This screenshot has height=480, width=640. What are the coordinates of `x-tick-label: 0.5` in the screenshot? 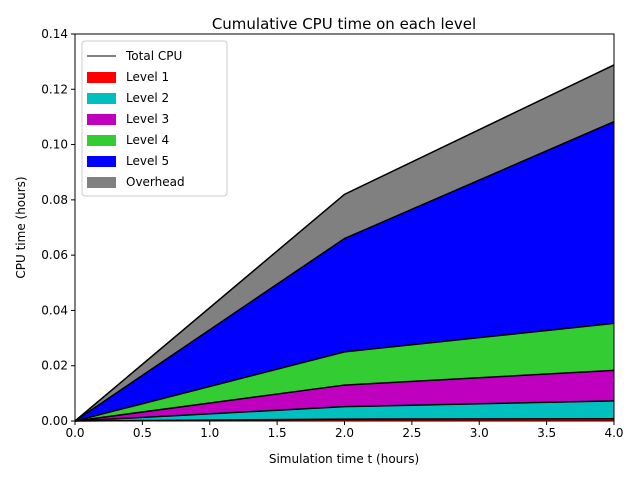 It's located at (142, 433).